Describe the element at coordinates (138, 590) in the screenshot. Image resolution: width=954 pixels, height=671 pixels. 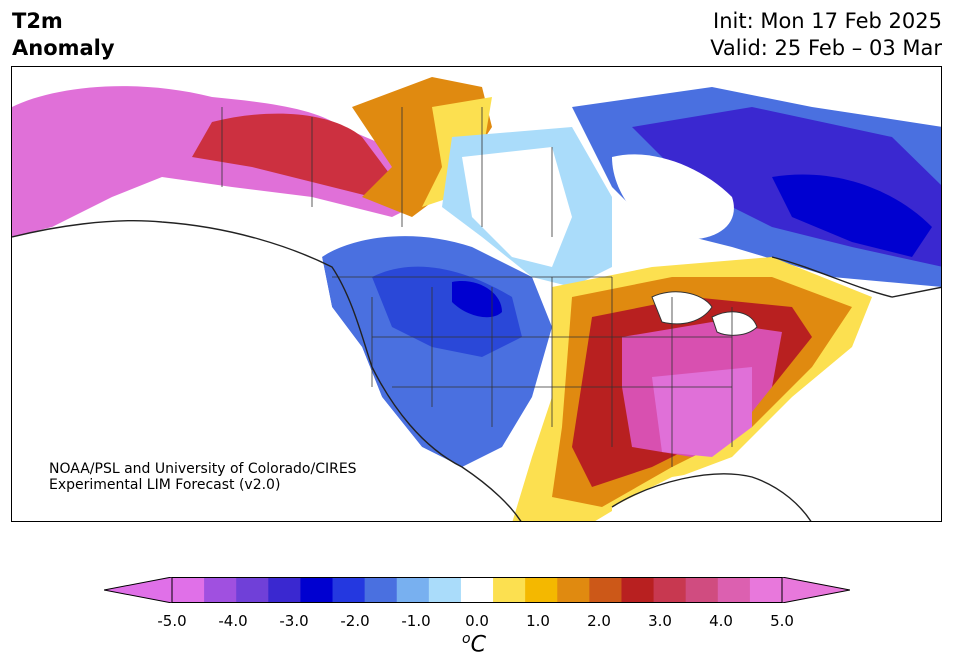
I see `colorbar-under-arrow` at that location.